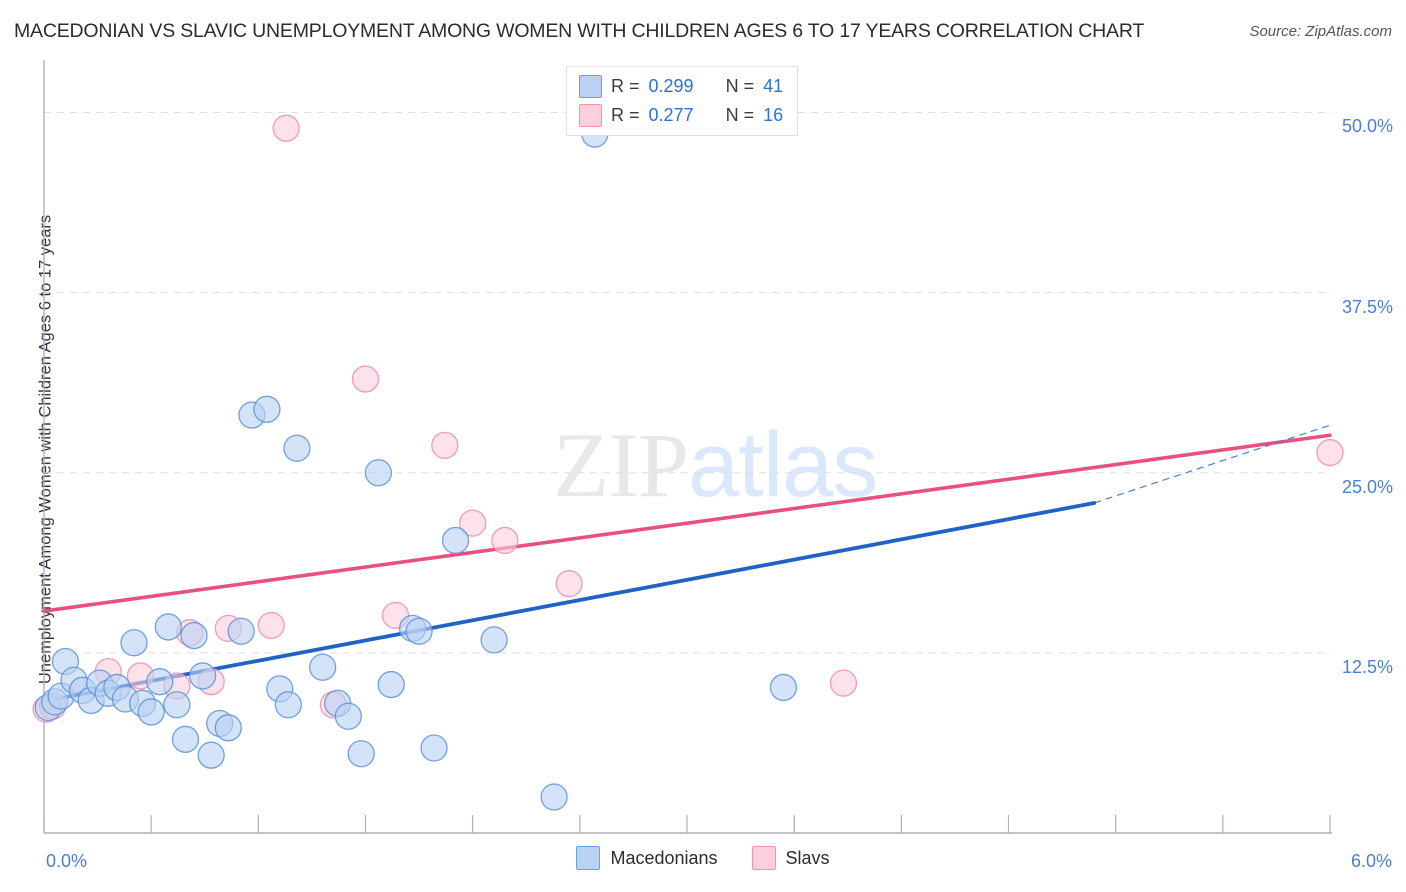  Describe the element at coordinates (1368, 486) in the screenshot. I see `y-tick-label: 25.0%` at that location.